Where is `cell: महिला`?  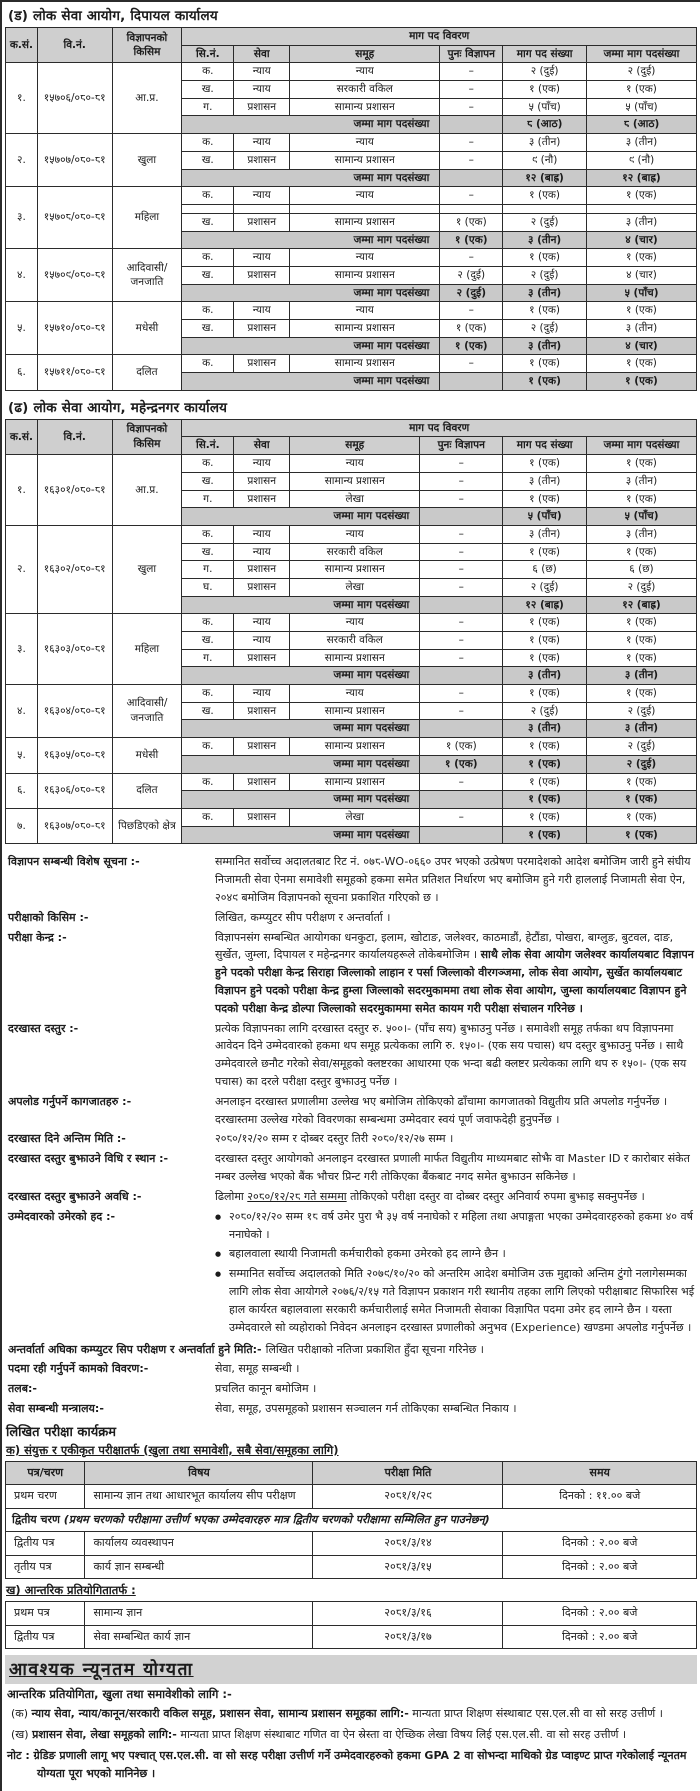 cell: महिला is located at coordinates (147, 649).